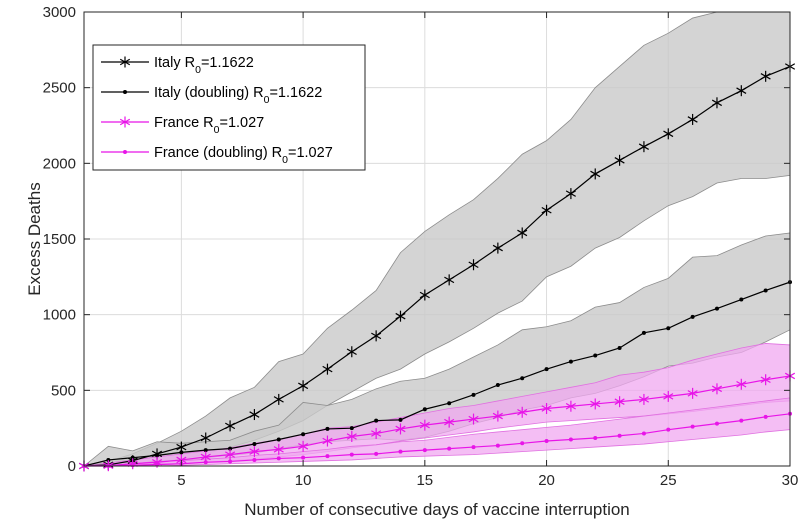  I want to click on legend-label: Italy (doubling) R0=1.1622, so click(238, 95).